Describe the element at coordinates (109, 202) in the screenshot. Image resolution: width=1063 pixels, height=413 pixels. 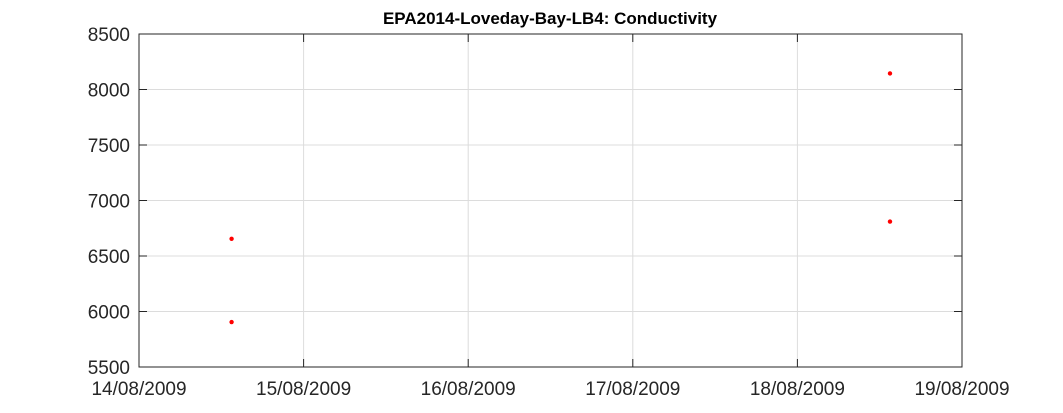
I see `y-tick-label: 7000` at that location.